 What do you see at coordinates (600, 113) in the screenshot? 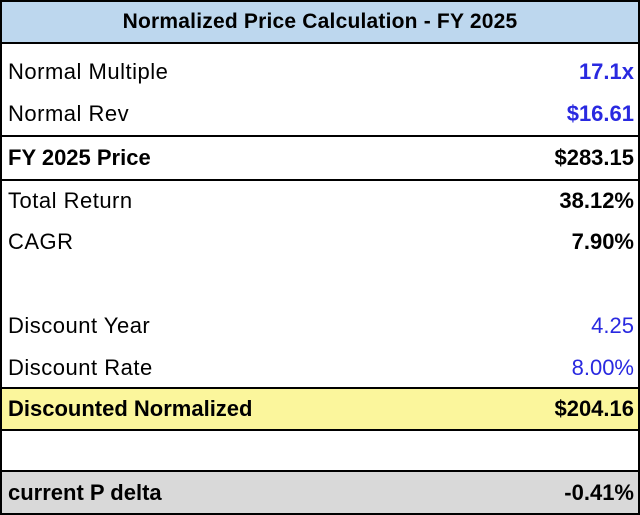
I see `row-value: $16.61` at bounding box center [600, 113].